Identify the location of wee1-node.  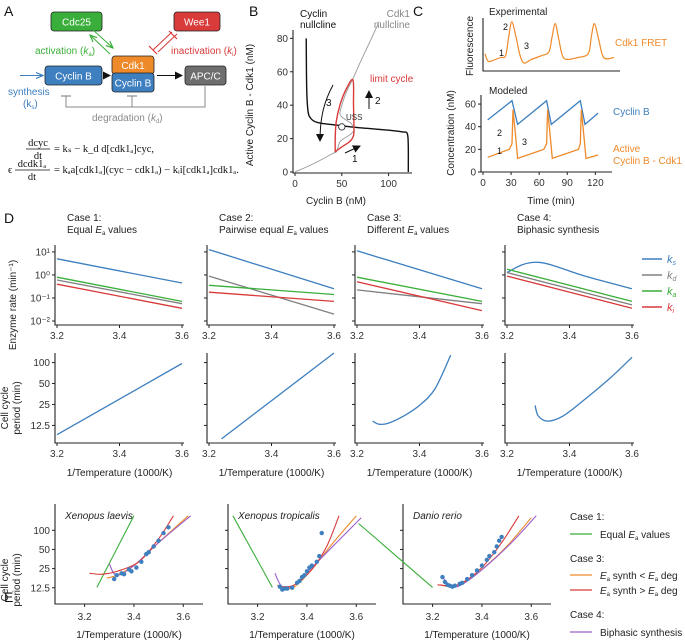
(197, 21).